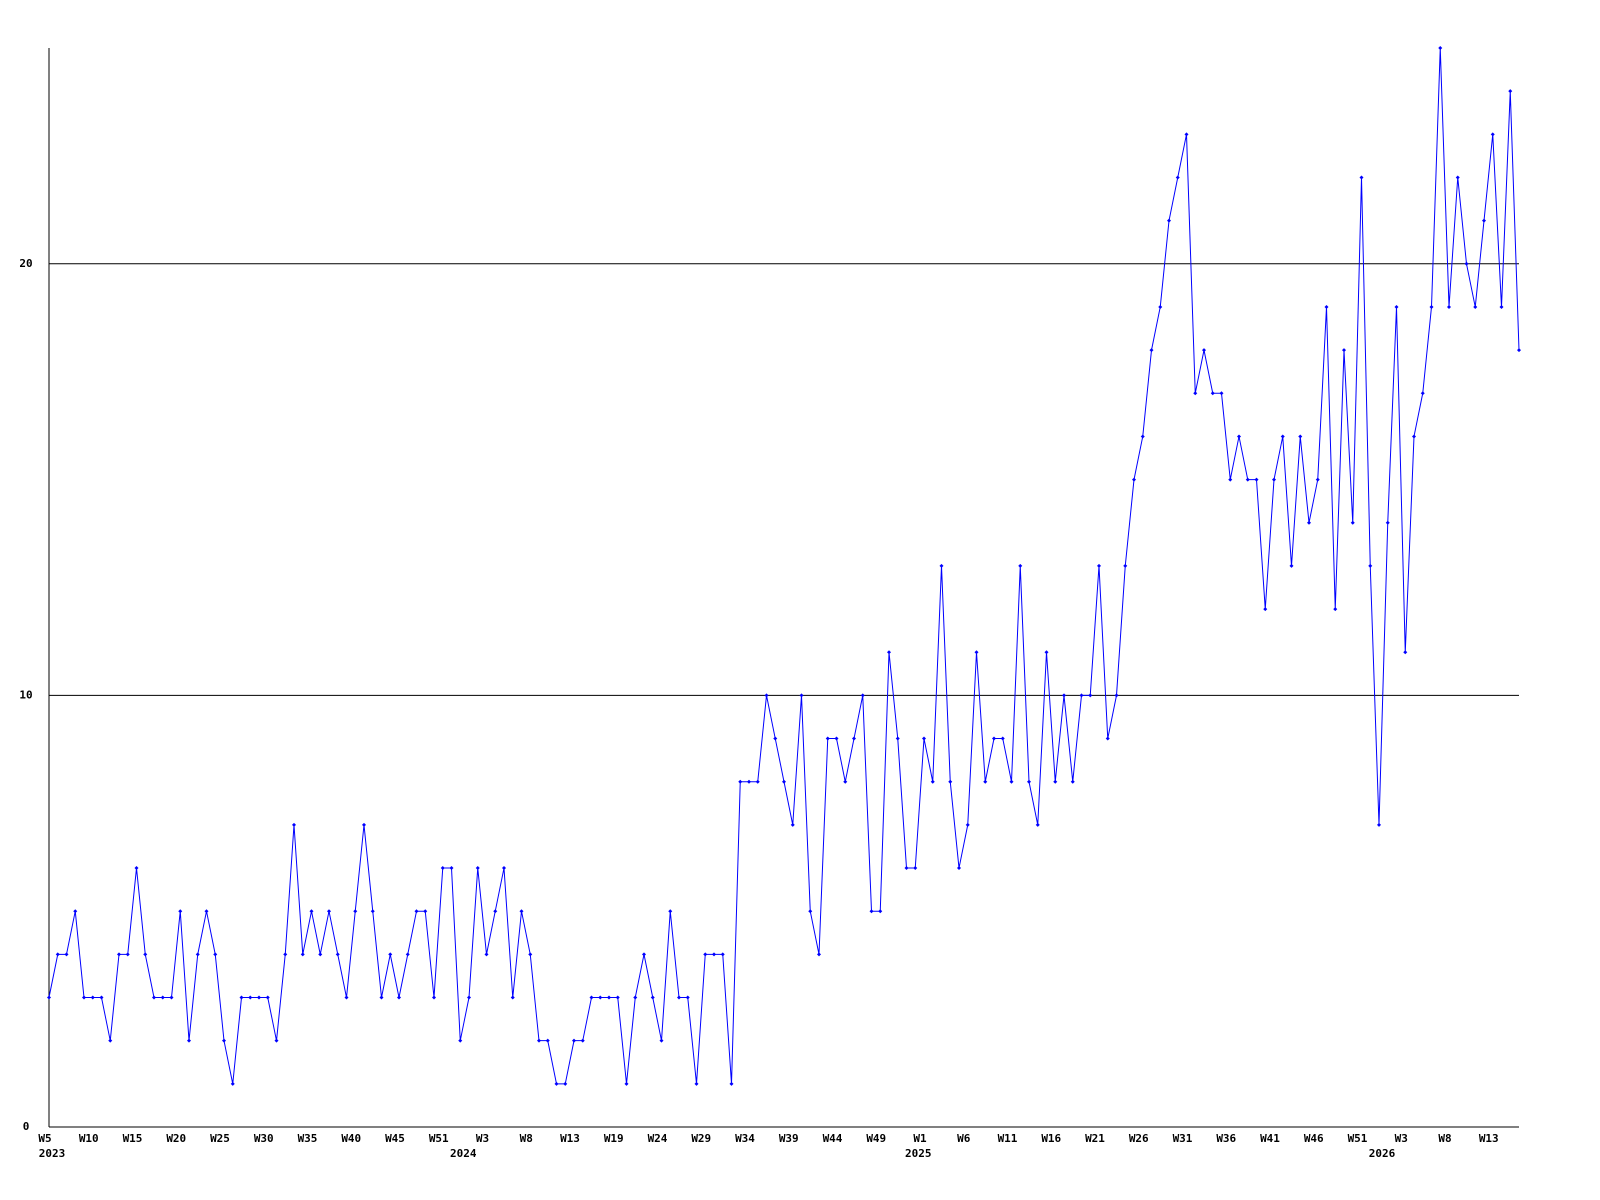 Image resolution: width=1600 pixels, height=1200 pixels. I want to click on x-tick-label: W15, so click(133, 1138).